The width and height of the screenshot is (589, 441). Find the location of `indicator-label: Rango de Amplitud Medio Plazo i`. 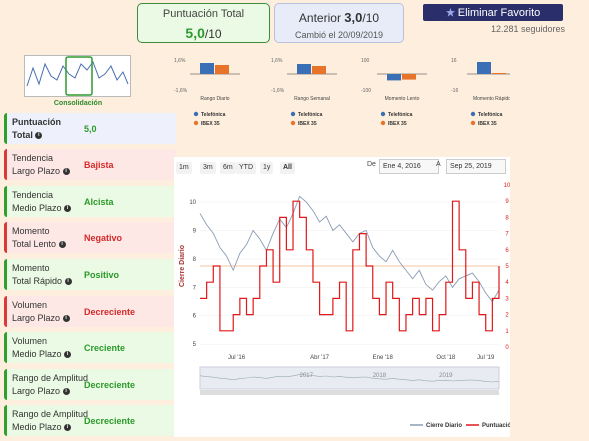

indicator-label: Rango de Amplitud Medio Plazo i is located at coordinates (50, 420).